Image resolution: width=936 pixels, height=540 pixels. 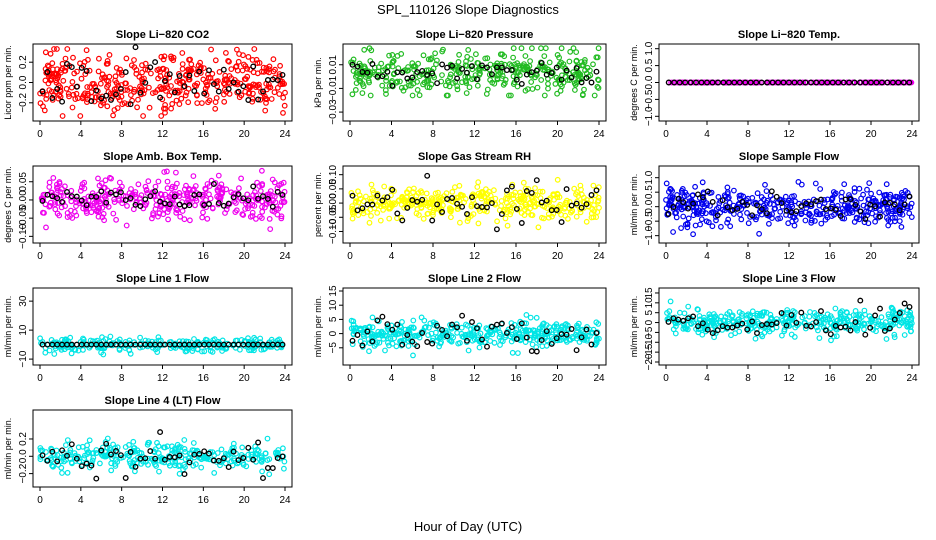 What do you see at coordinates (748, 378) in the screenshot?
I see `x-tick-label: 8` at bounding box center [748, 378].